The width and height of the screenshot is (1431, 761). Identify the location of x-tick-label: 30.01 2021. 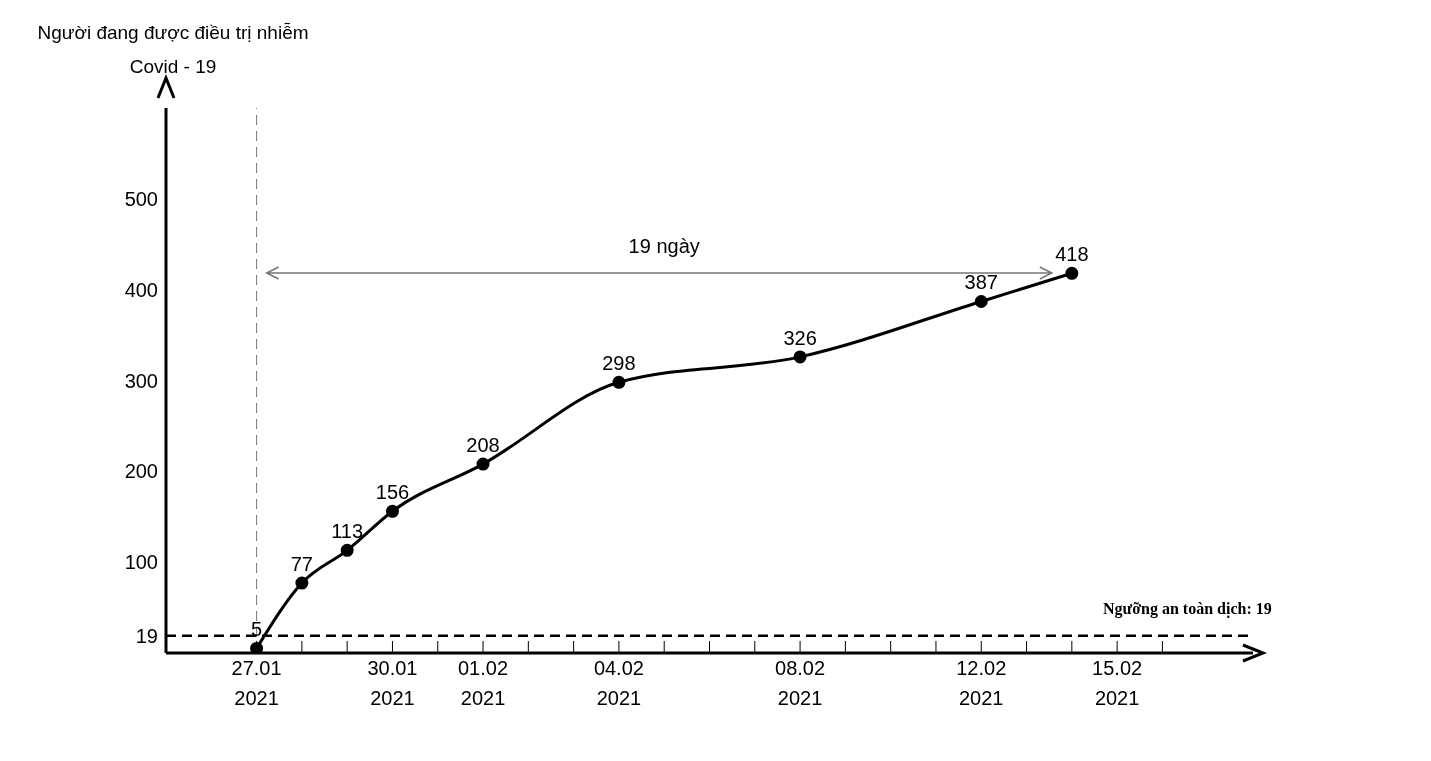
(392, 683).